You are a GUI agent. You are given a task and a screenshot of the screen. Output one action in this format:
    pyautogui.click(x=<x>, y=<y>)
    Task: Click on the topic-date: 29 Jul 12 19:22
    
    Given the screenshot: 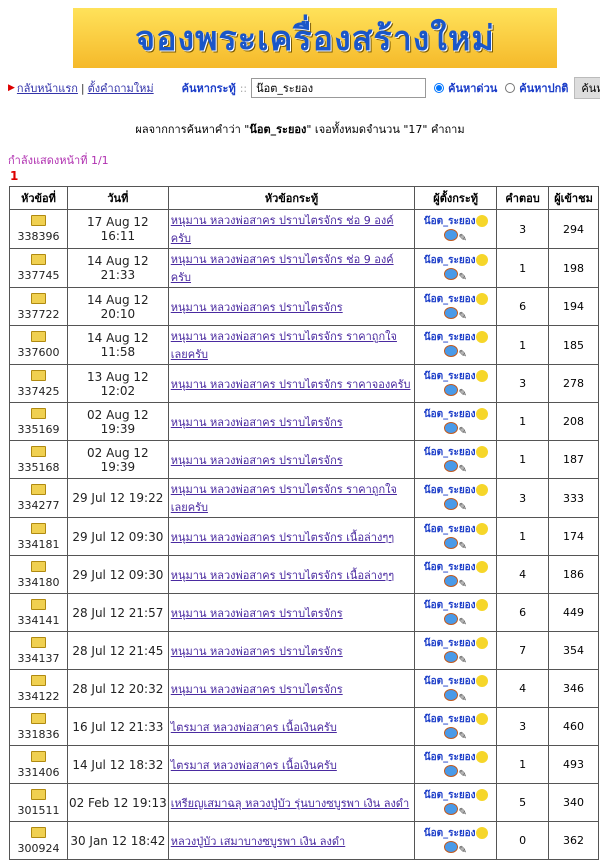 What is the action you would take?
    pyautogui.click(x=117, y=498)
    